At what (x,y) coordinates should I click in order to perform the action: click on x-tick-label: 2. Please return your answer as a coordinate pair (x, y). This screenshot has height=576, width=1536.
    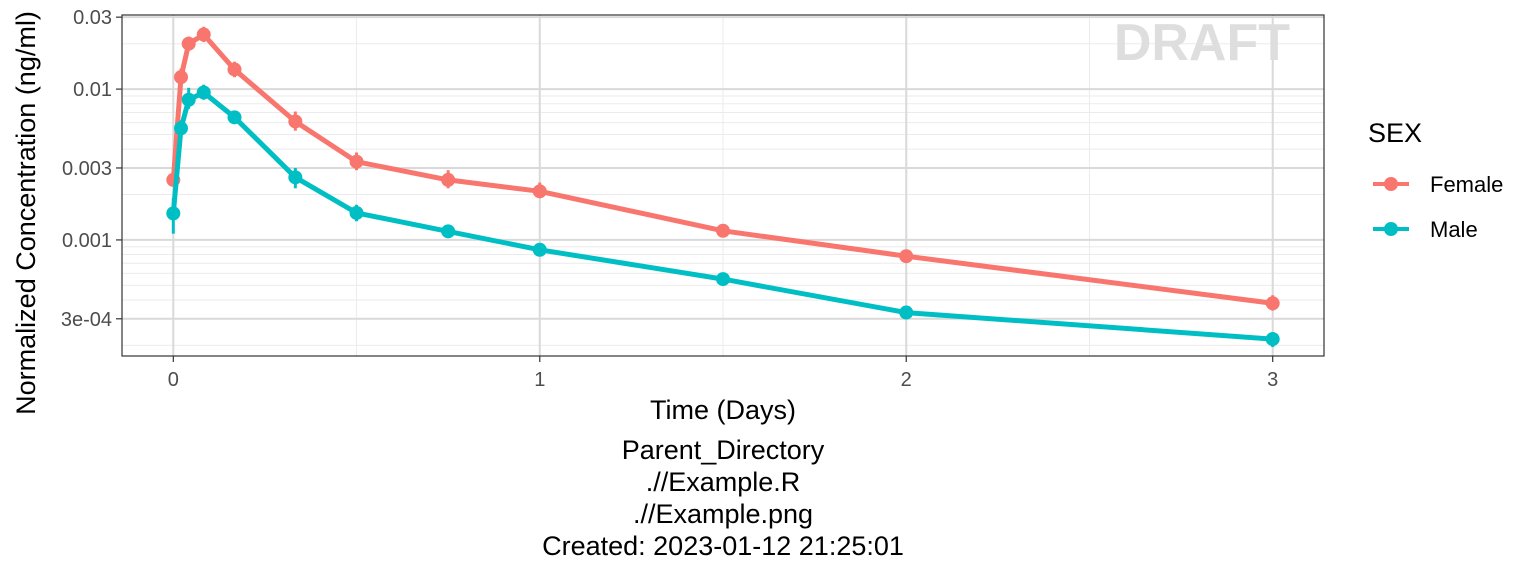
    Looking at the image, I should click on (906, 380).